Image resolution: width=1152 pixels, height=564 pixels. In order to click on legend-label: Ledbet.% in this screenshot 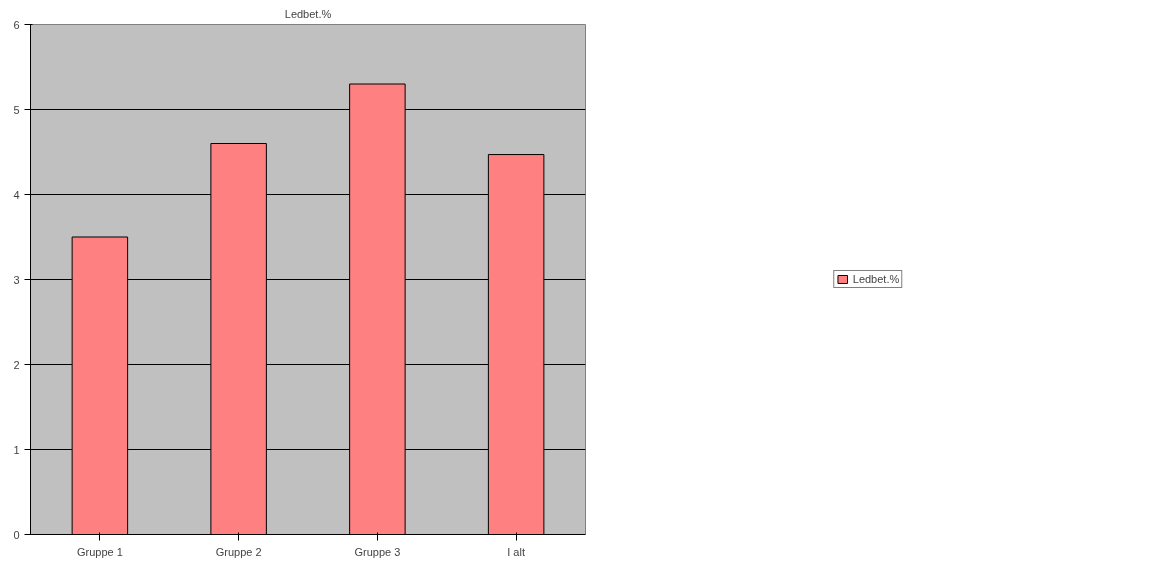, I will do `click(876, 279)`.